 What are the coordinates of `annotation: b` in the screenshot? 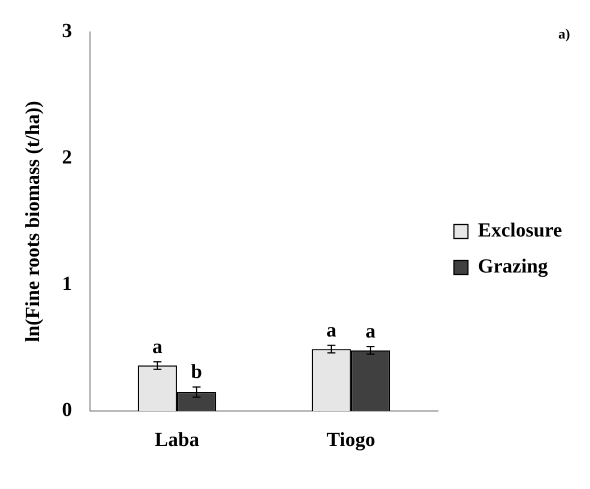 It's located at (196, 372).